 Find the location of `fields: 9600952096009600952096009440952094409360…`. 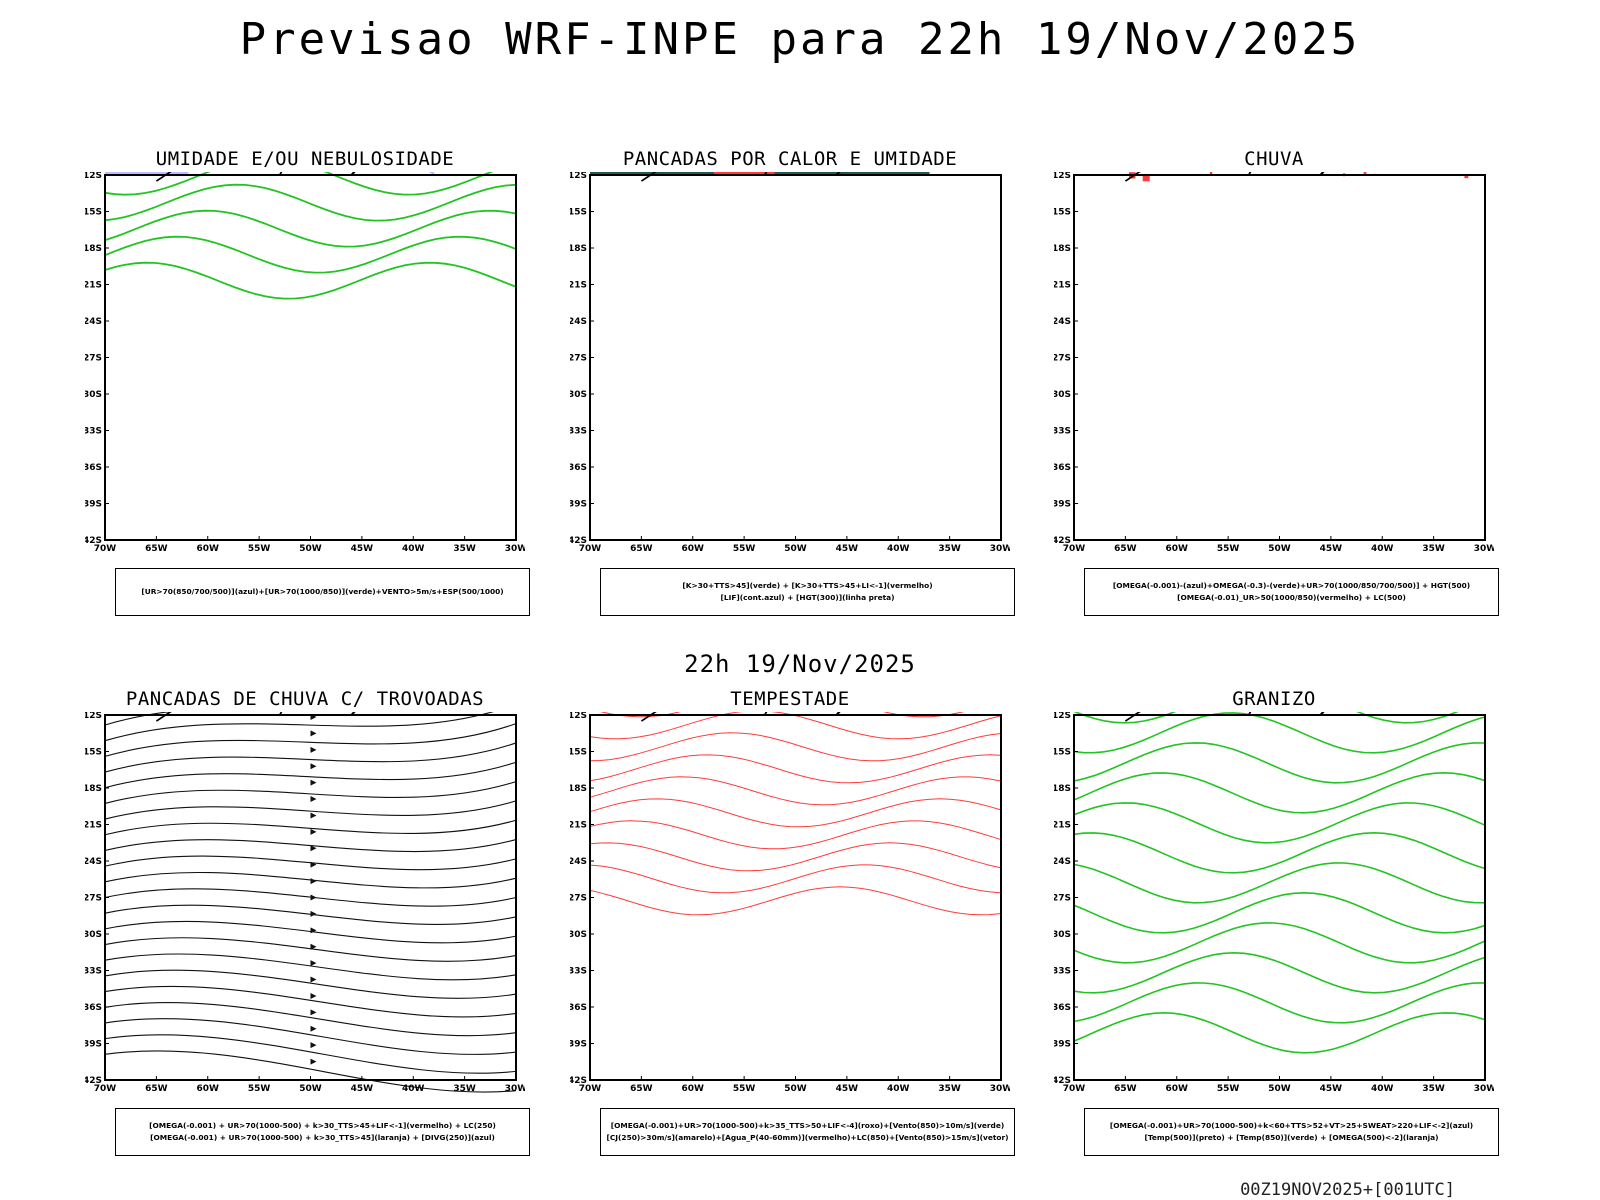

fields: 9600952096009600952096009440952094409360… is located at coordinates (760, 177).